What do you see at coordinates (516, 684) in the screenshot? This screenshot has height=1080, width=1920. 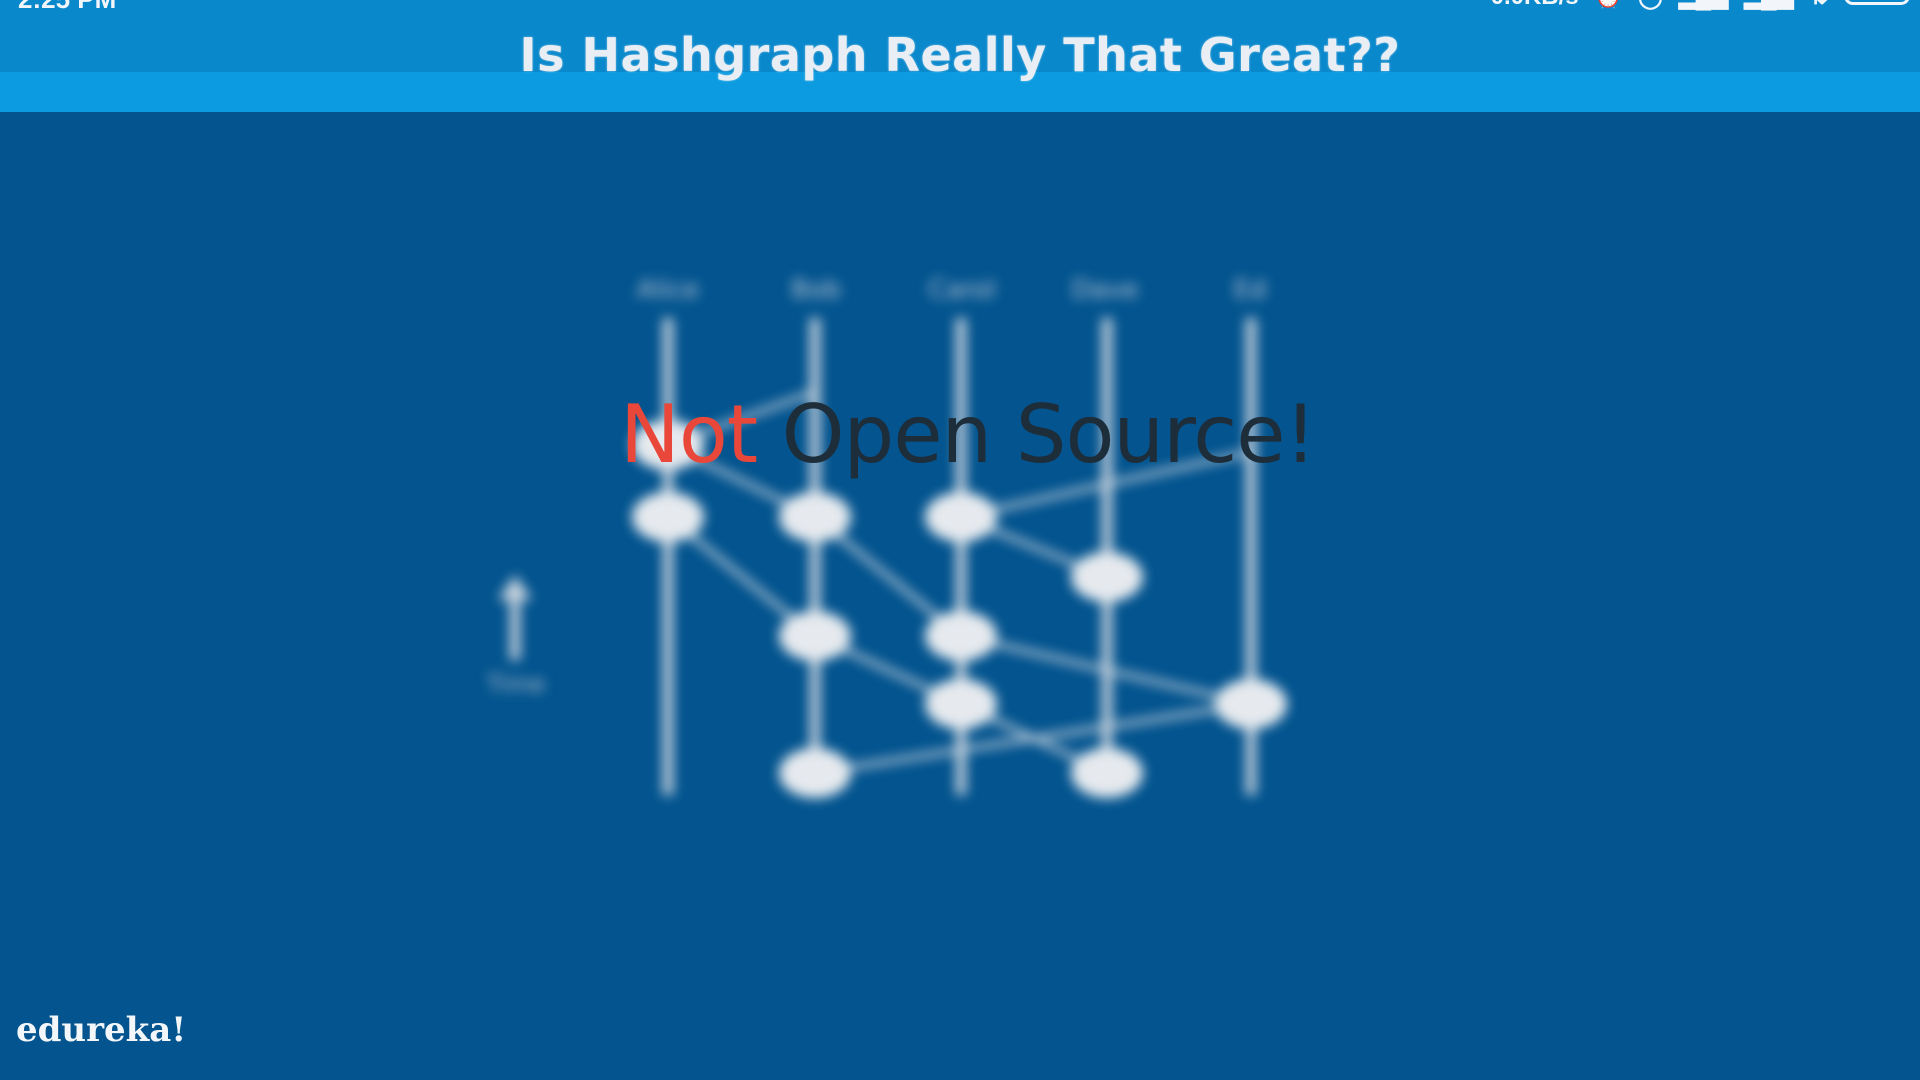 I see `time-axis-label: Time` at bounding box center [516, 684].